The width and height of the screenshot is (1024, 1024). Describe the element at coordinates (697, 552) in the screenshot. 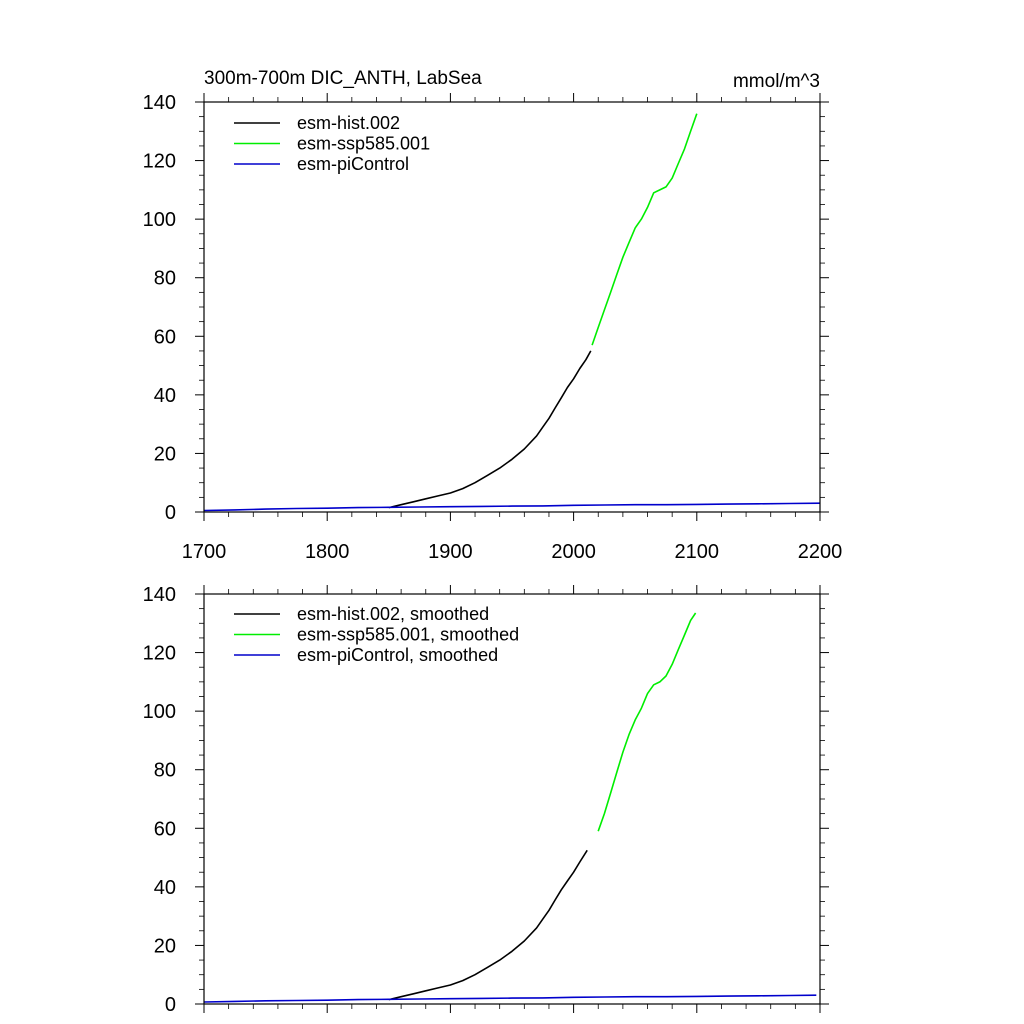

I see `x-tick-label: 2100` at that location.